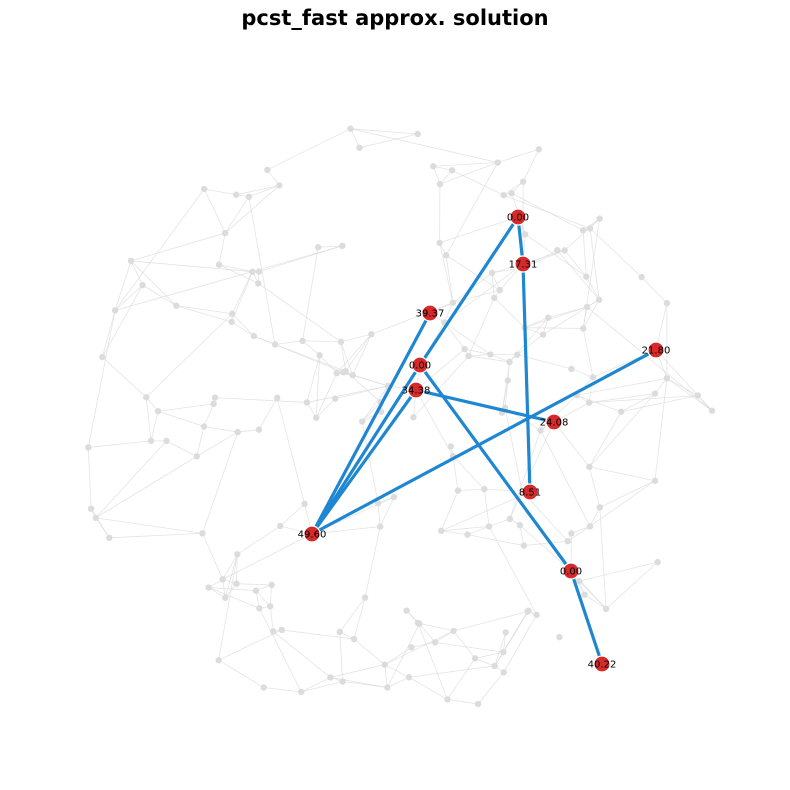 The width and height of the screenshot is (790, 790). Describe the element at coordinates (485, 406) in the screenshot. I see `solution-edge-f-g` at that location.